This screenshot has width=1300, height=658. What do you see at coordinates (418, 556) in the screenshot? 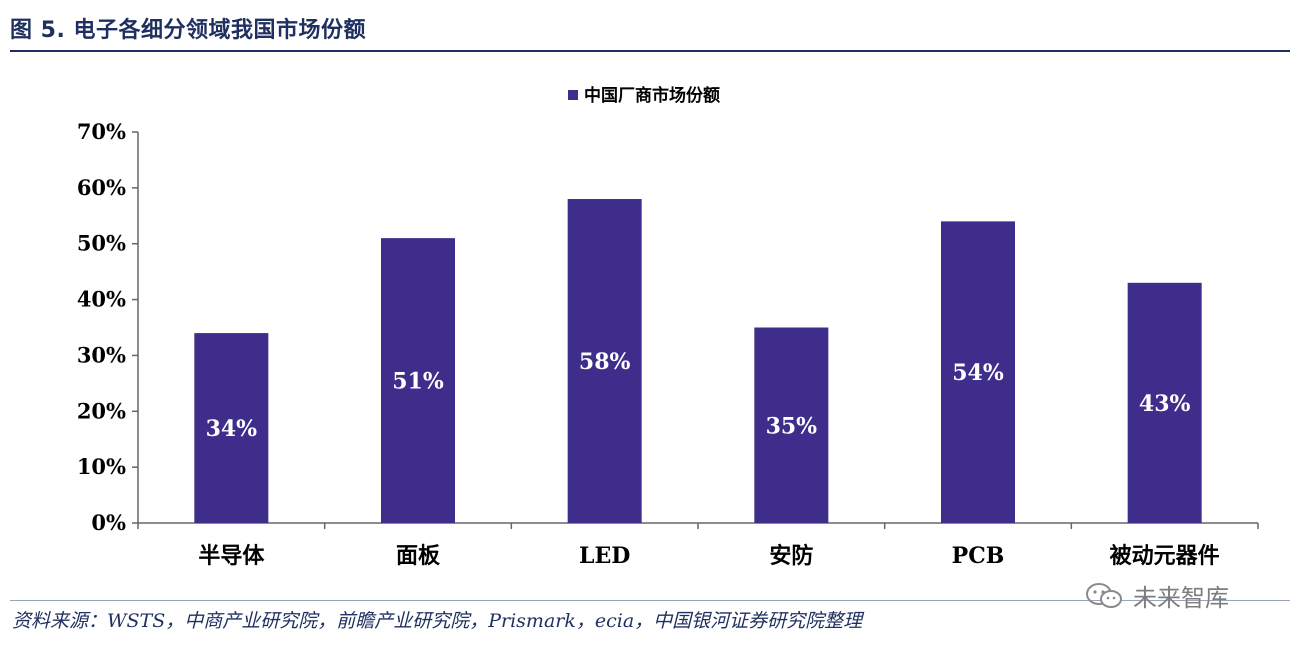
I see `x-tick-label: 面板` at bounding box center [418, 556].